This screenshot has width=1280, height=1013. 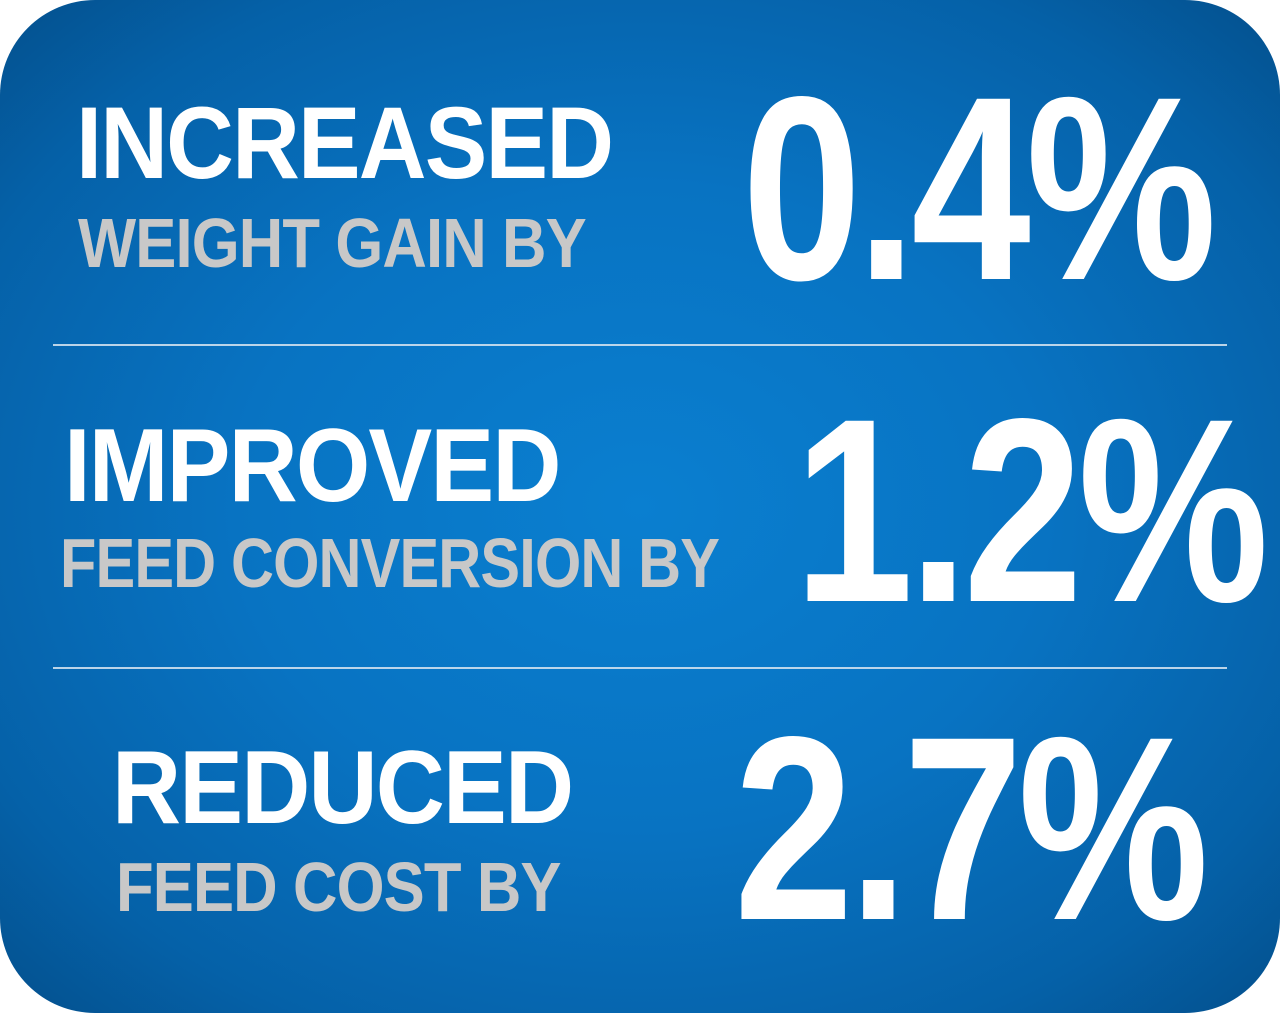 I want to click on stat-subline: FEED CONVERSION BY, so click(x=390, y=563).